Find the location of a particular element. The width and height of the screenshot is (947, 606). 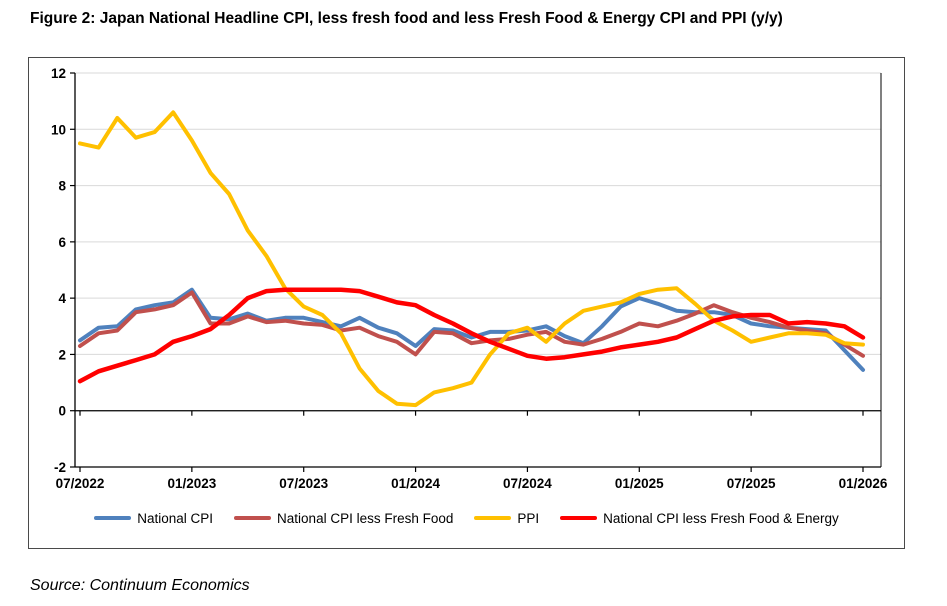

legend-label: National CPI less Fresh Food & Energy is located at coordinates (721, 518).